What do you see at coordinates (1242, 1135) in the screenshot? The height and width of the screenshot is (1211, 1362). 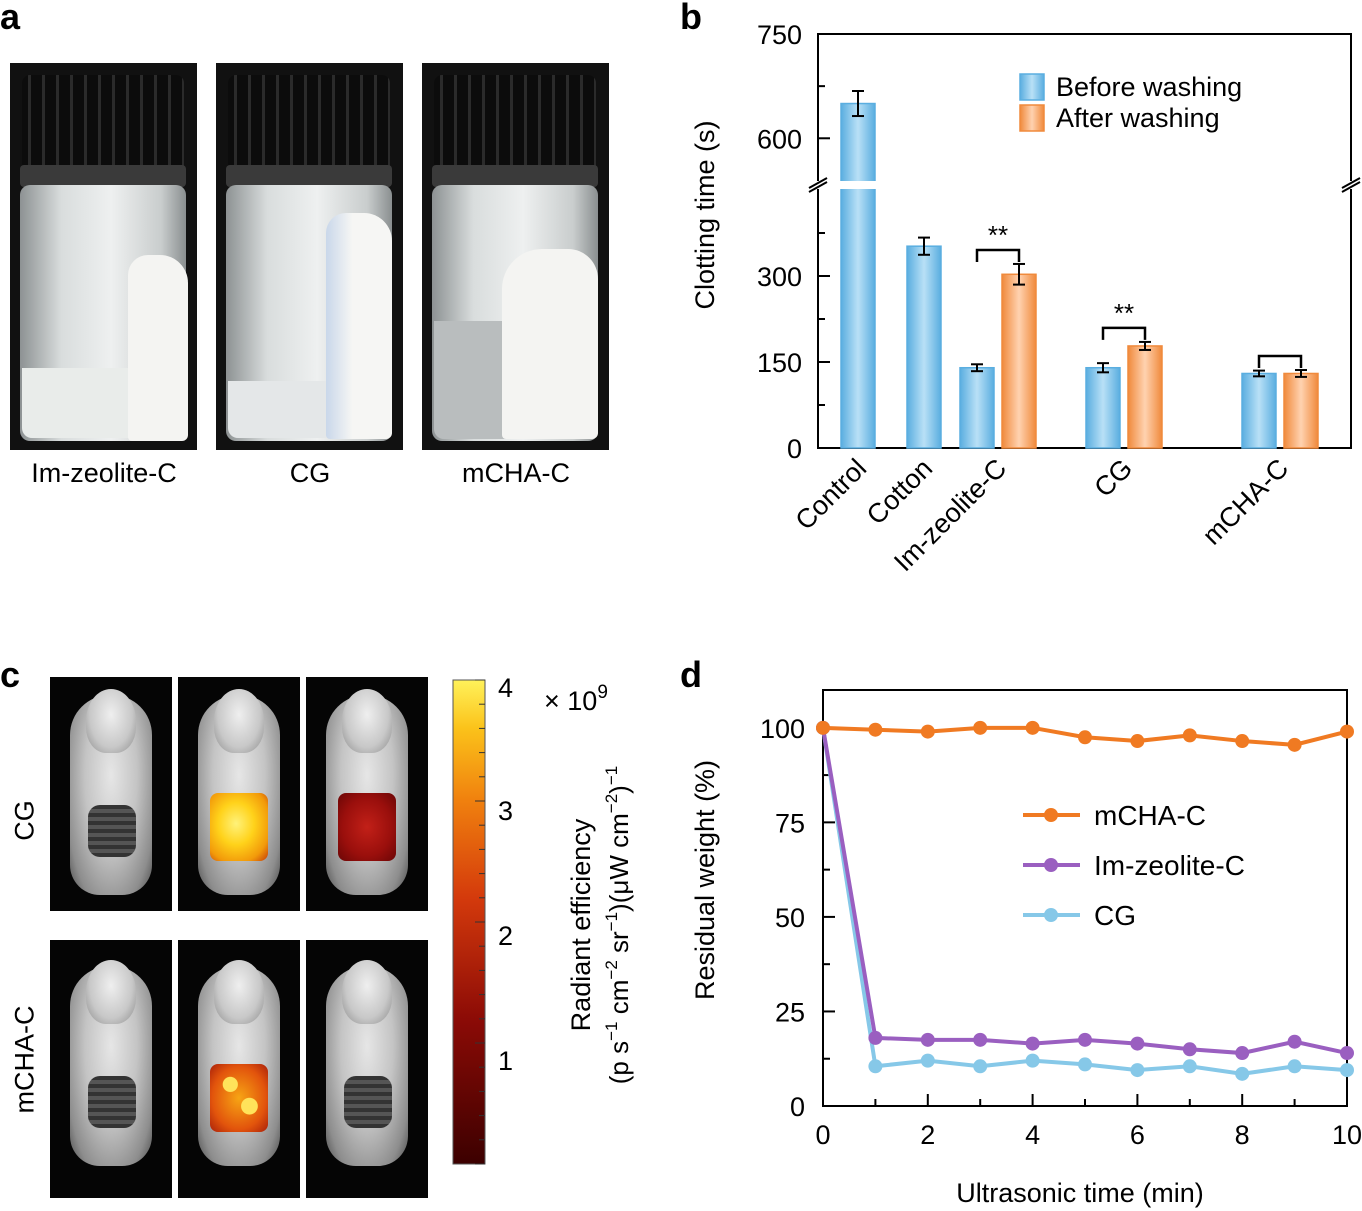 I see `x-tick-label: 8` at bounding box center [1242, 1135].